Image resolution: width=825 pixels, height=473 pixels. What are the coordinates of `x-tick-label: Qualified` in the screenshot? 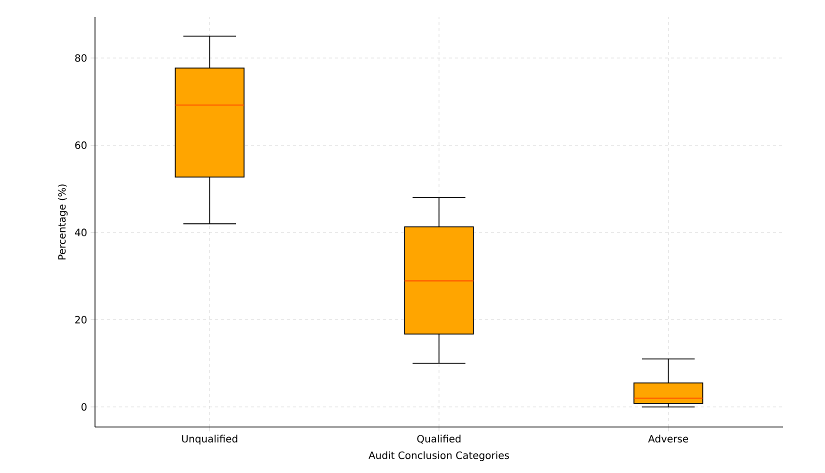 It's located at (438, 439).